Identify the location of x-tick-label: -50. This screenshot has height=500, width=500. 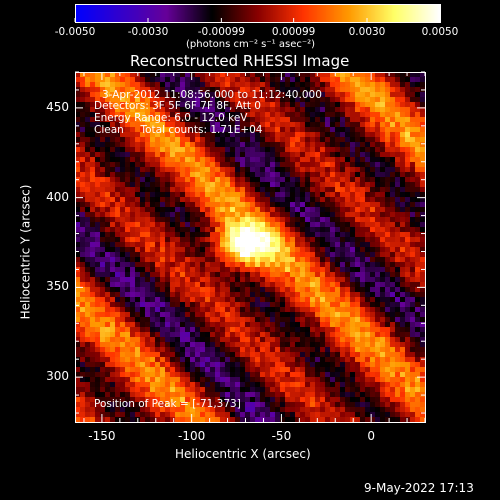
(281, 436).